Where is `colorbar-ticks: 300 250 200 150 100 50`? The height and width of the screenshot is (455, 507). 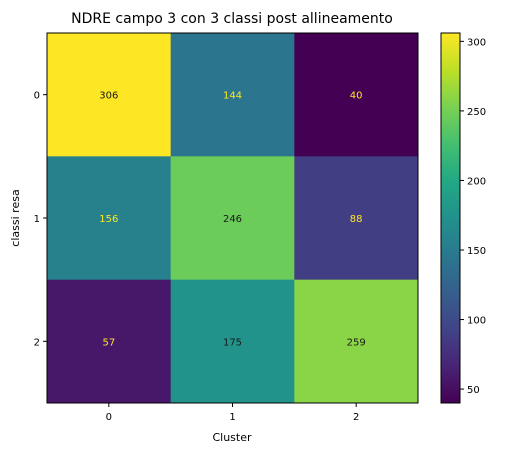
colorbar-ticks: 300 250 200 150 100 50 is located at coordinates (473, 216).